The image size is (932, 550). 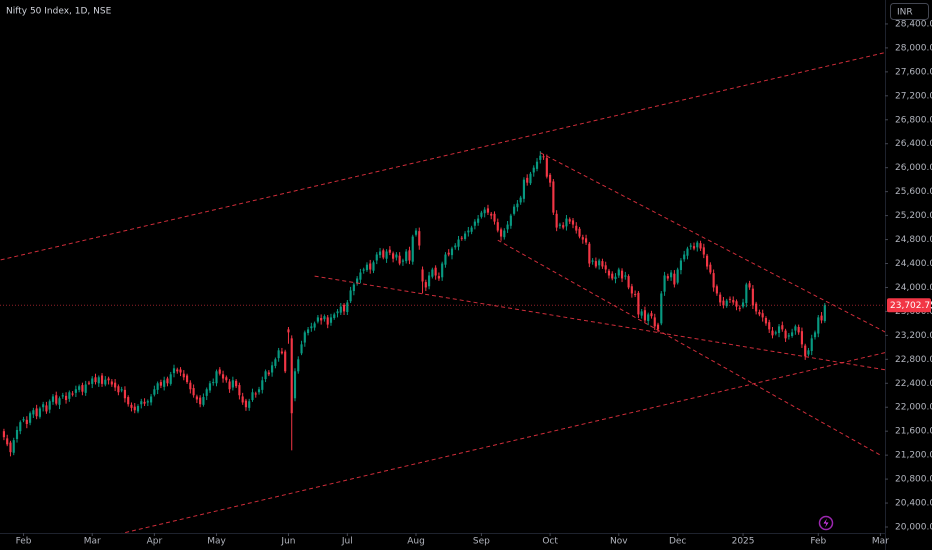 I want to click on alert-icon, so click(x=826, y=523).